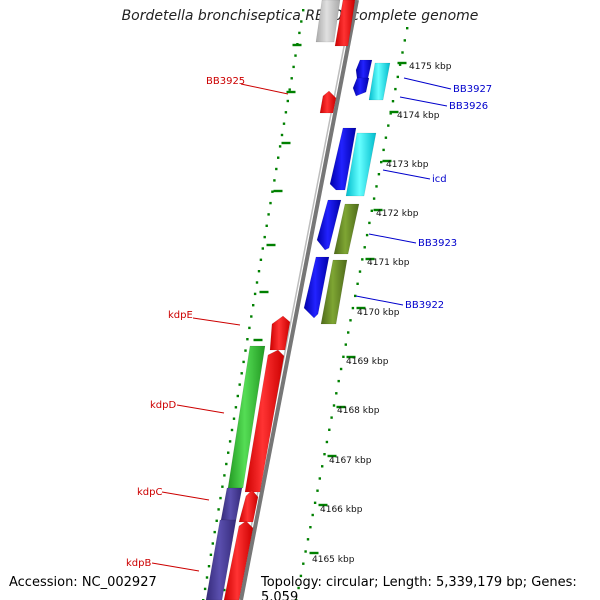 The image size is (600, 600). I want to click on gene-bb3922-blue, so click(316, 287).